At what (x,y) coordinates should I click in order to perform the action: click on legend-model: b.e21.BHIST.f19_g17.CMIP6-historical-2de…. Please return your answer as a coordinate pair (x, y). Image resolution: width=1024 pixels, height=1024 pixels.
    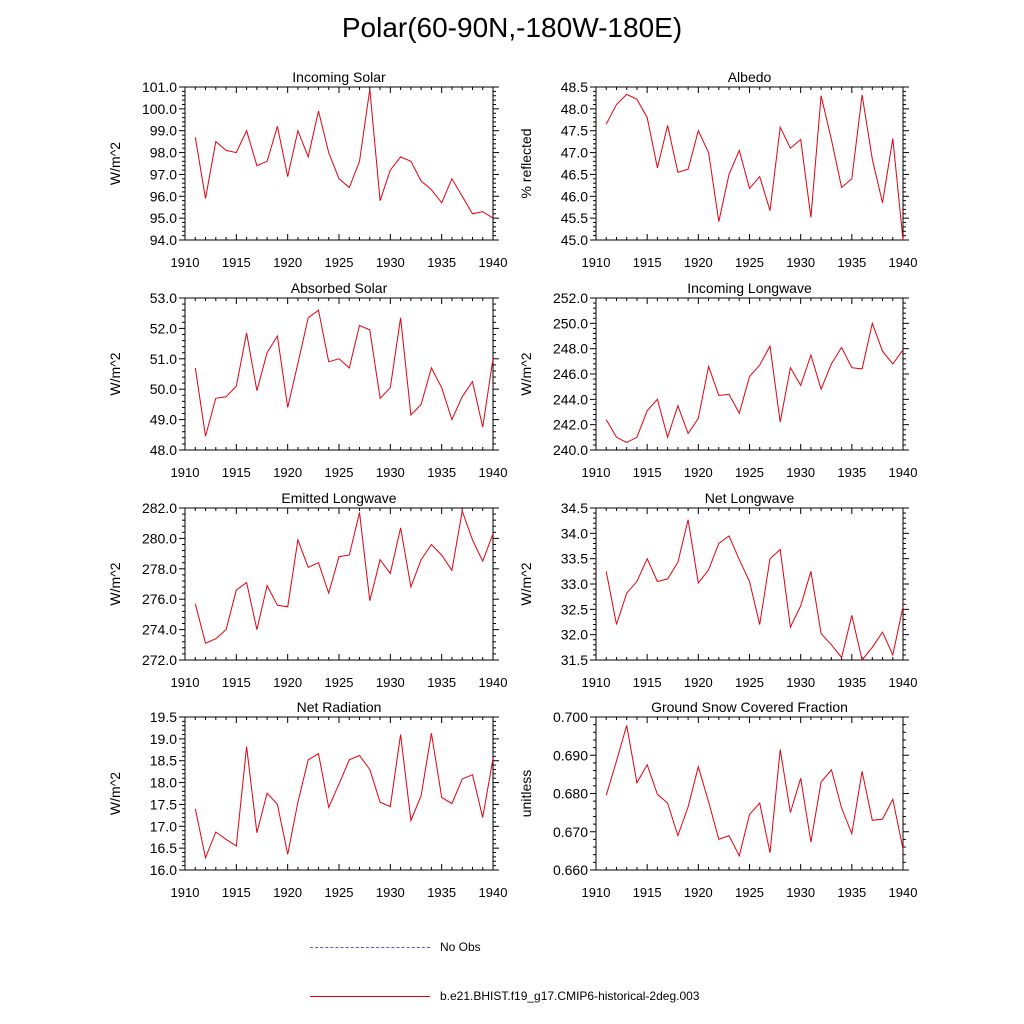
    Looking at the image, I should click on (504, 996).